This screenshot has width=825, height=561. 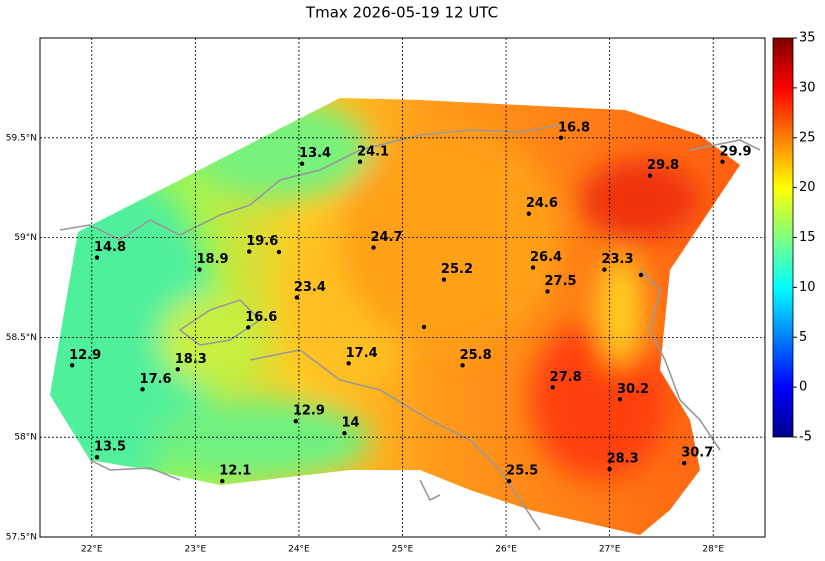 What do you see at coordinates (542, 203) in the screenshot?
I see `station-value: 24.6` at bounding box center [542, 203].